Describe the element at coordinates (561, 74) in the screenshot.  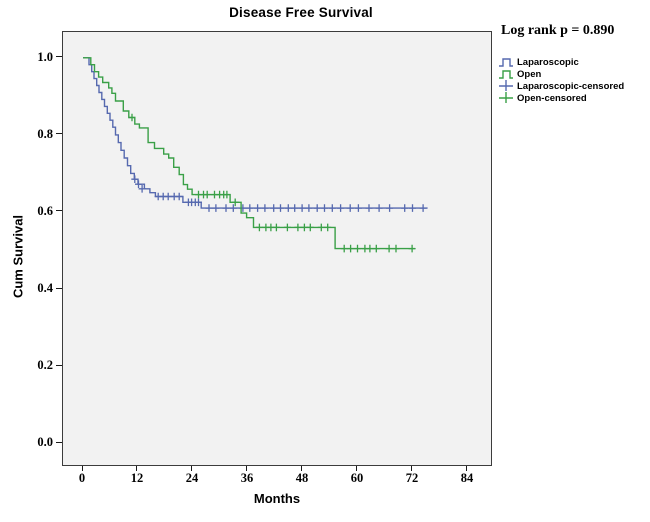
I see `legend-item-open: Open` at that location.